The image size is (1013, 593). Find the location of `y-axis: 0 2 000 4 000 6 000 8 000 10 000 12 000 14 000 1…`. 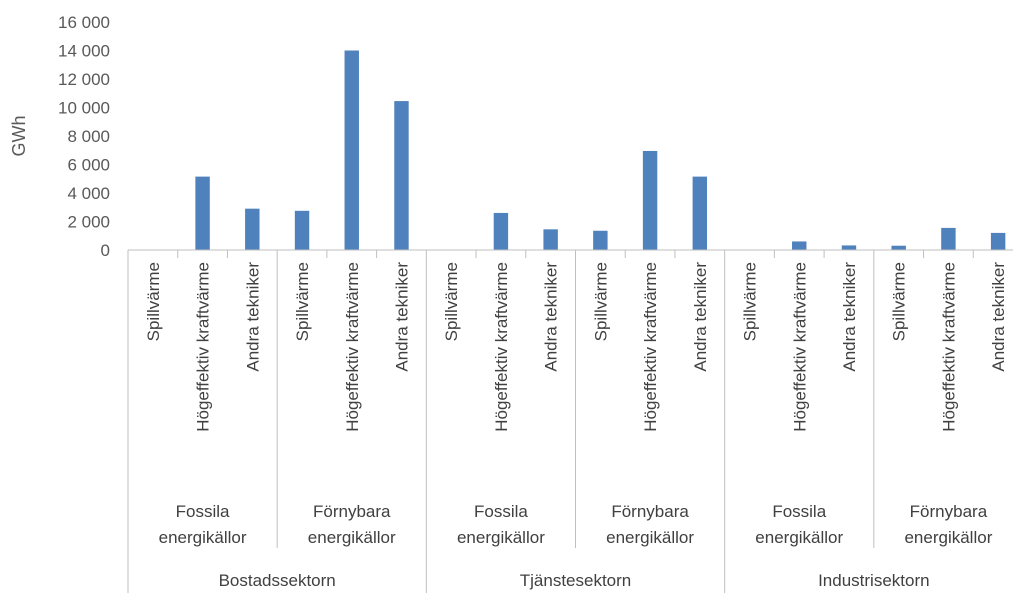

y-axis: 0 2 000 4 000 6 000 8 000 10 000 12 000 14 000 1… is located at coordinates (84, 136).